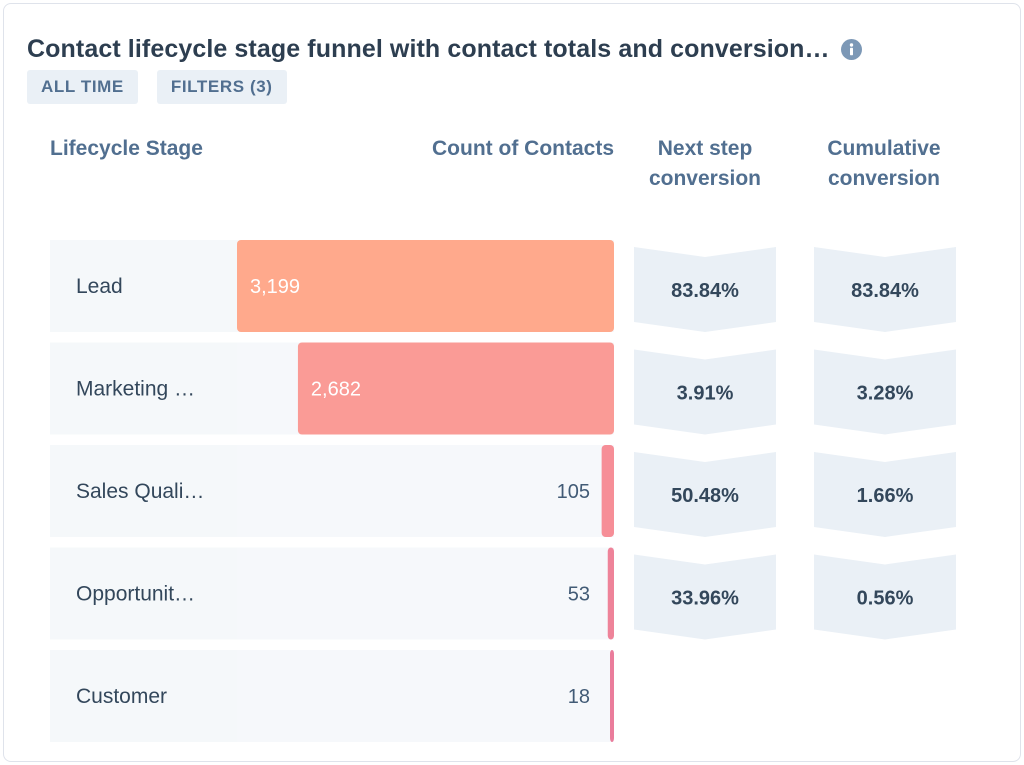 The height and width of the screenshot is (765, 1024). Describe the element at coordinates (126, 148) in the screenshot. I see `column-header-stage: Lifecycle Stage` at that location.